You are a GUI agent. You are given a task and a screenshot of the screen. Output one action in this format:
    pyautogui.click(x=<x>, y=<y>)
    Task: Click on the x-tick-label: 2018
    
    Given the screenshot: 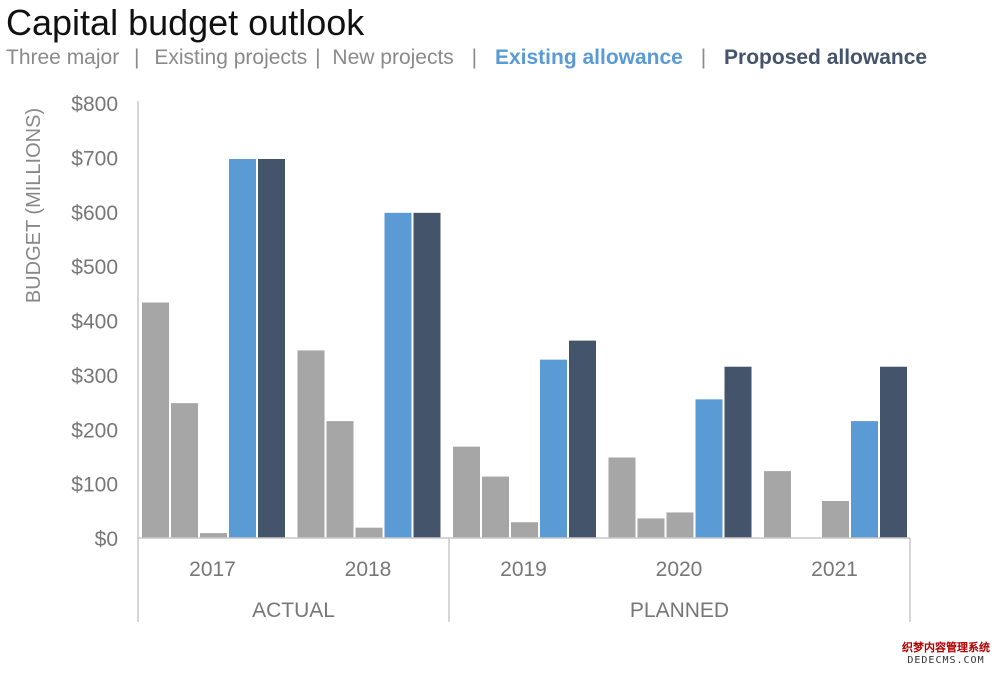 What is the action you would take?
    pyautogui.click(x=368, y=569)
    